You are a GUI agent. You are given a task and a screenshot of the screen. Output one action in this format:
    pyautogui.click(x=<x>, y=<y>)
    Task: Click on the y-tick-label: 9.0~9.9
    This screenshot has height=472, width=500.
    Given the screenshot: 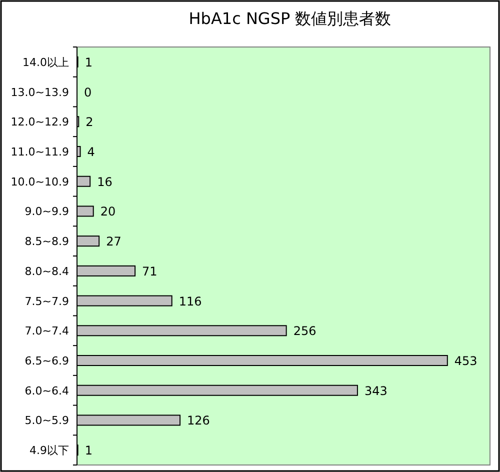 What is the action you would take?
    pyautogui.click(x=46, y=211)
    